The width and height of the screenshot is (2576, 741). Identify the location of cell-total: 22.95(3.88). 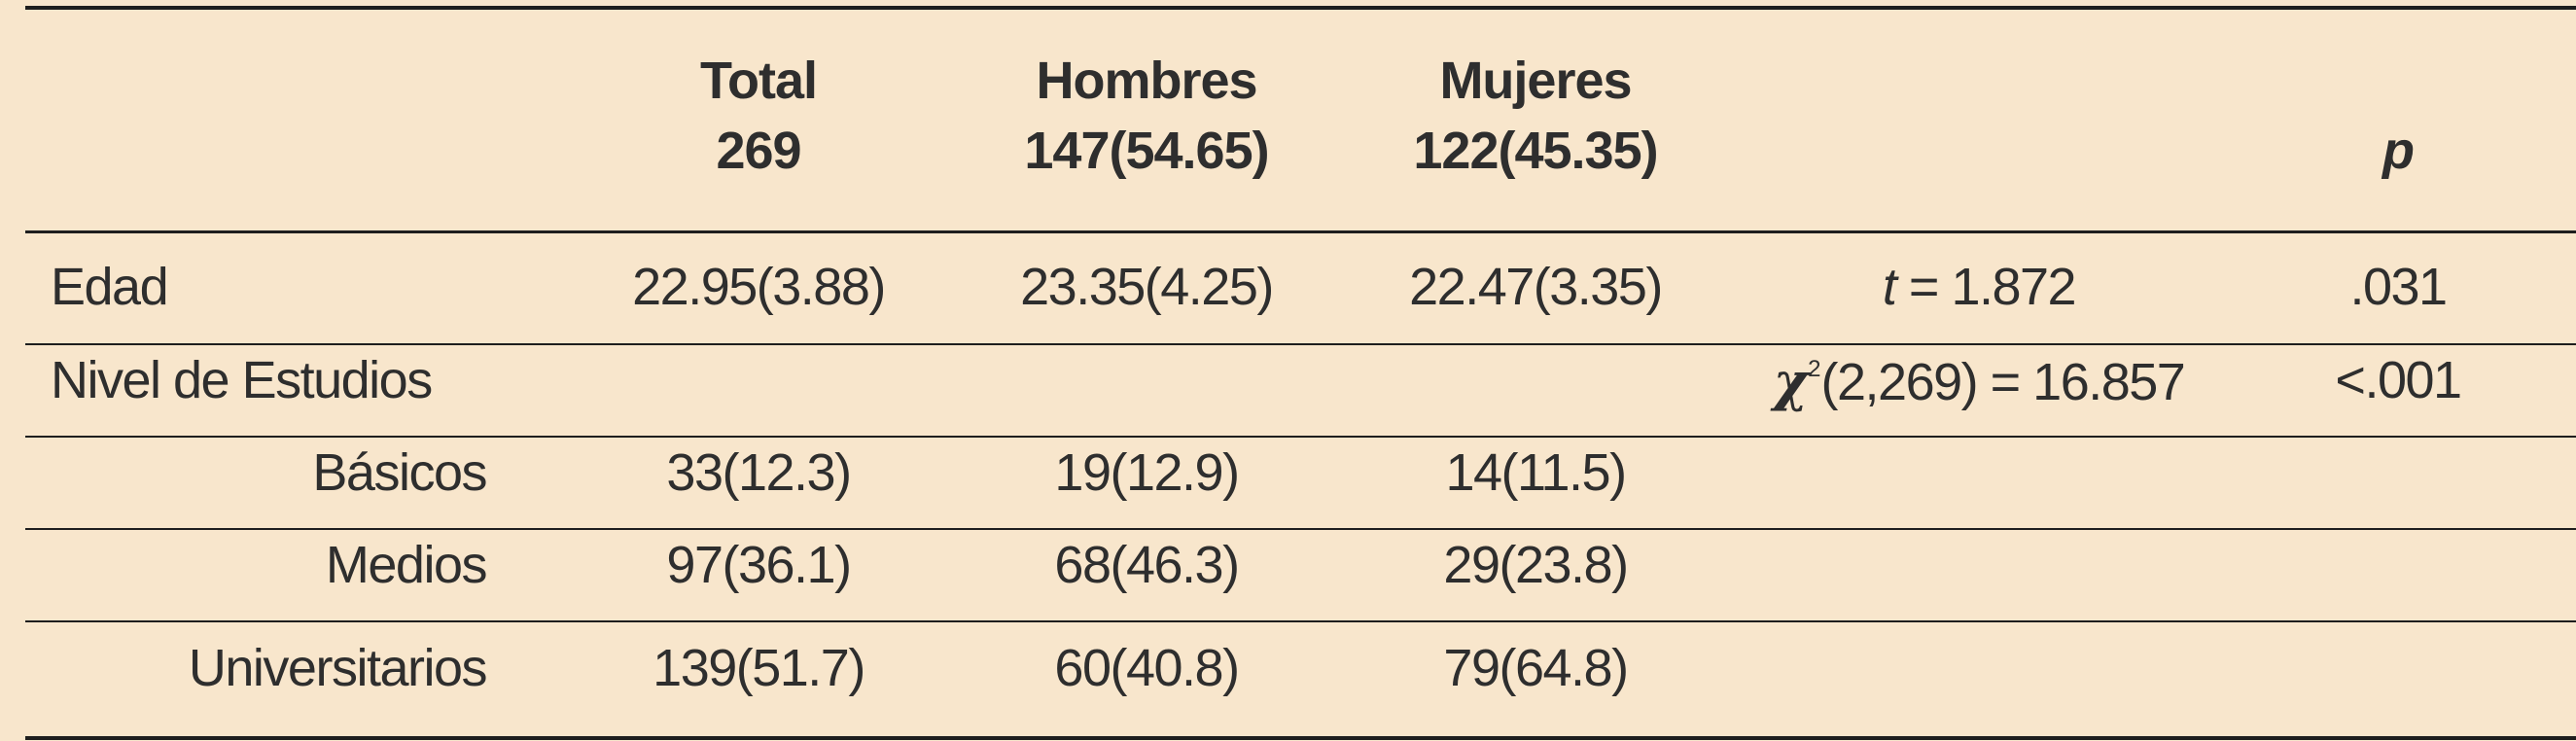
(759, 287).